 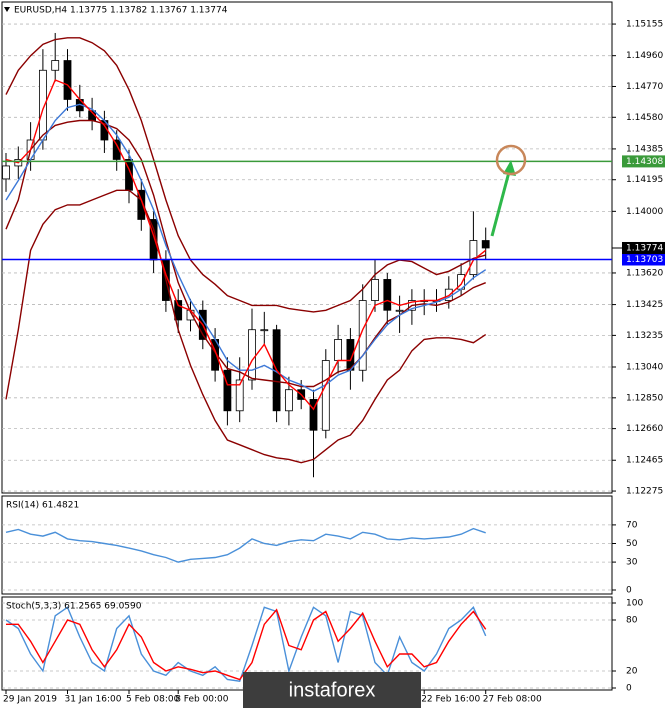 I want to click on panel-title: RSI(14) 61.4821, so click(x=42, y=506).